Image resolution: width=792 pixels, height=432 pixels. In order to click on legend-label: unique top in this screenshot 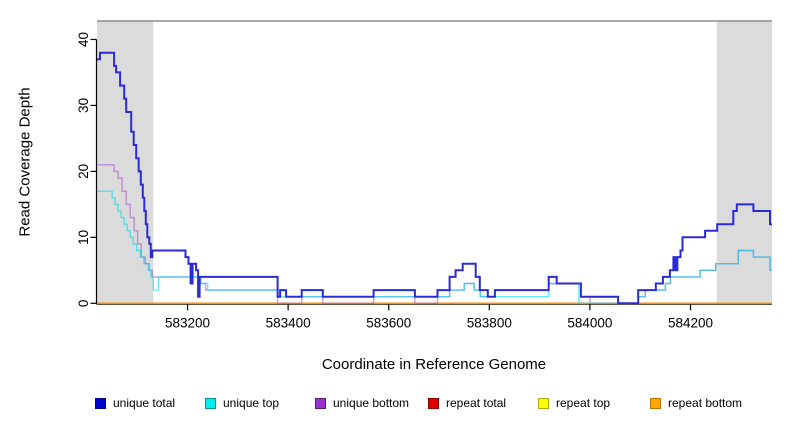, I will do `click(251, 403)`.